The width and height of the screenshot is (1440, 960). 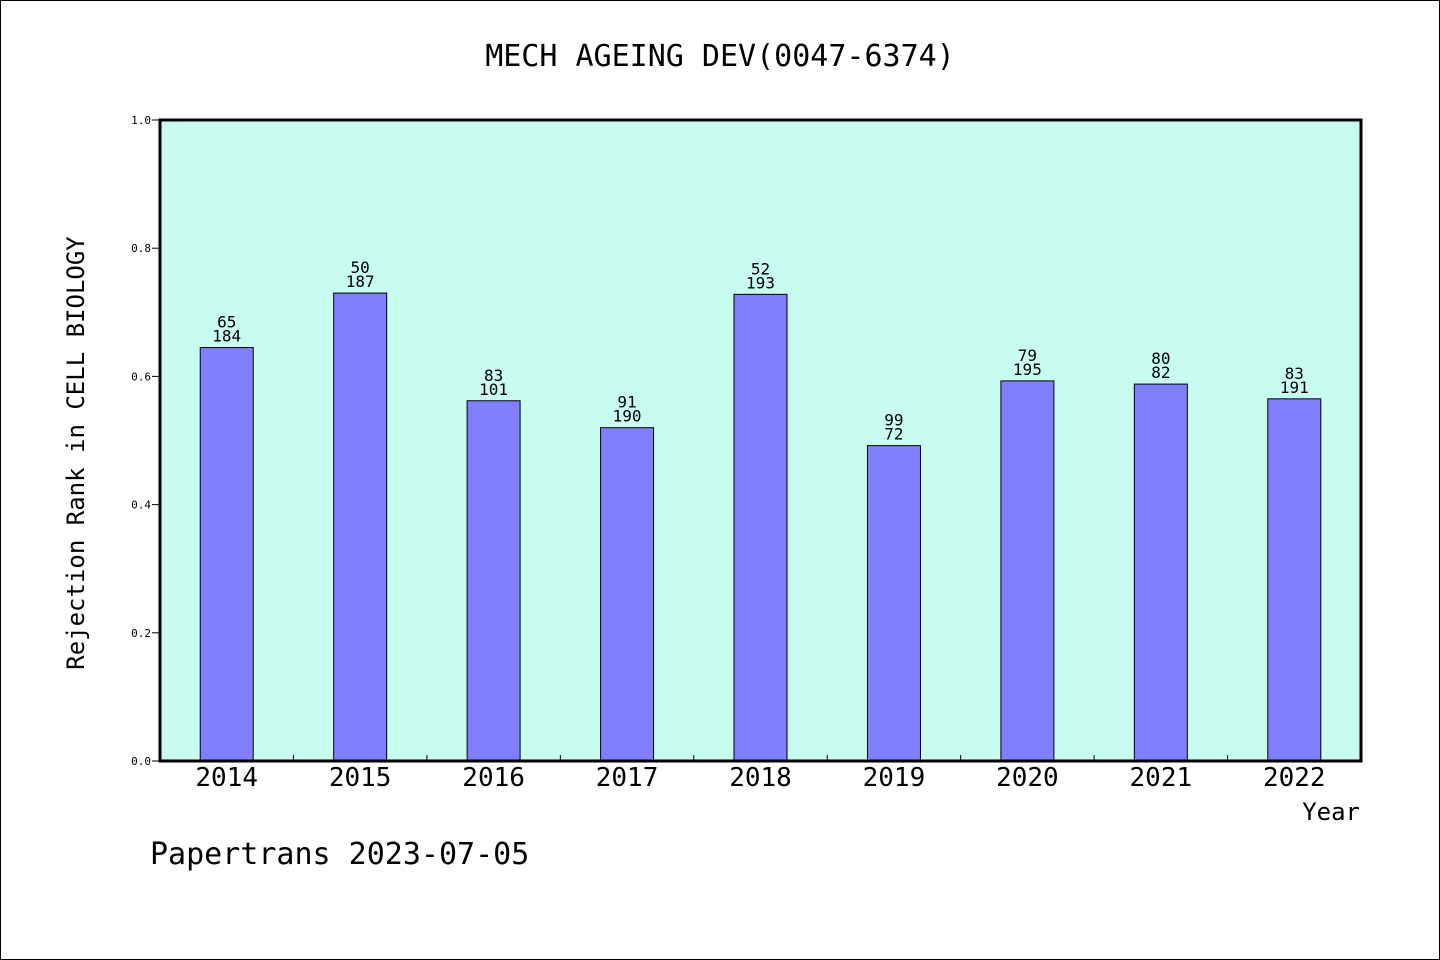 I want to click on x-tick-label: 2021, so click(x=1161, y=778).